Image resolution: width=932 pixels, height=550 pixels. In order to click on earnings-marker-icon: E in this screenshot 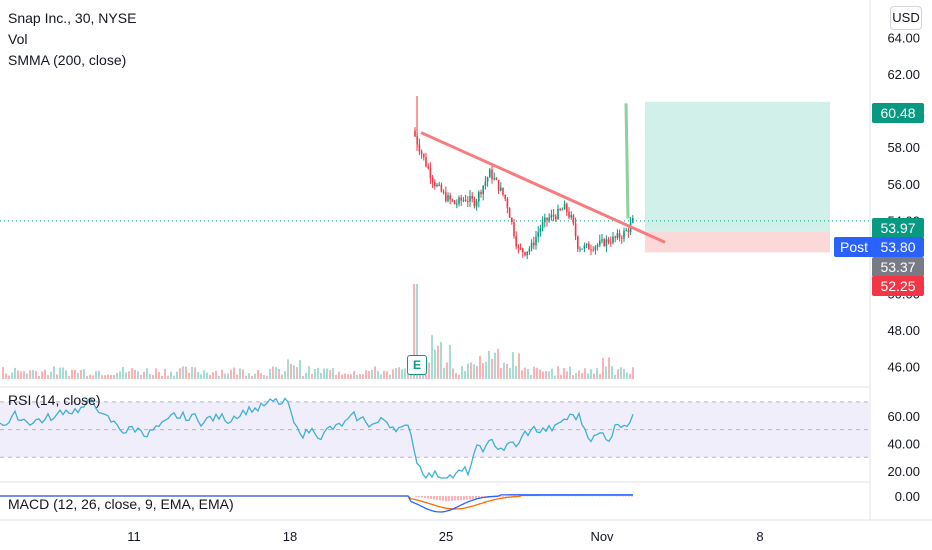, I will do `click(417, 365)`.